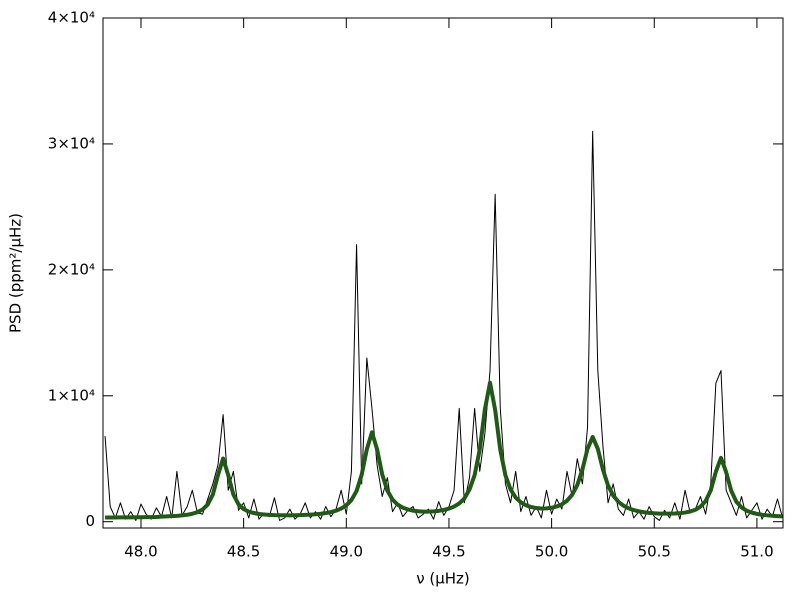  I want to click on x-tick-label: 48.0, so click(140, 552).